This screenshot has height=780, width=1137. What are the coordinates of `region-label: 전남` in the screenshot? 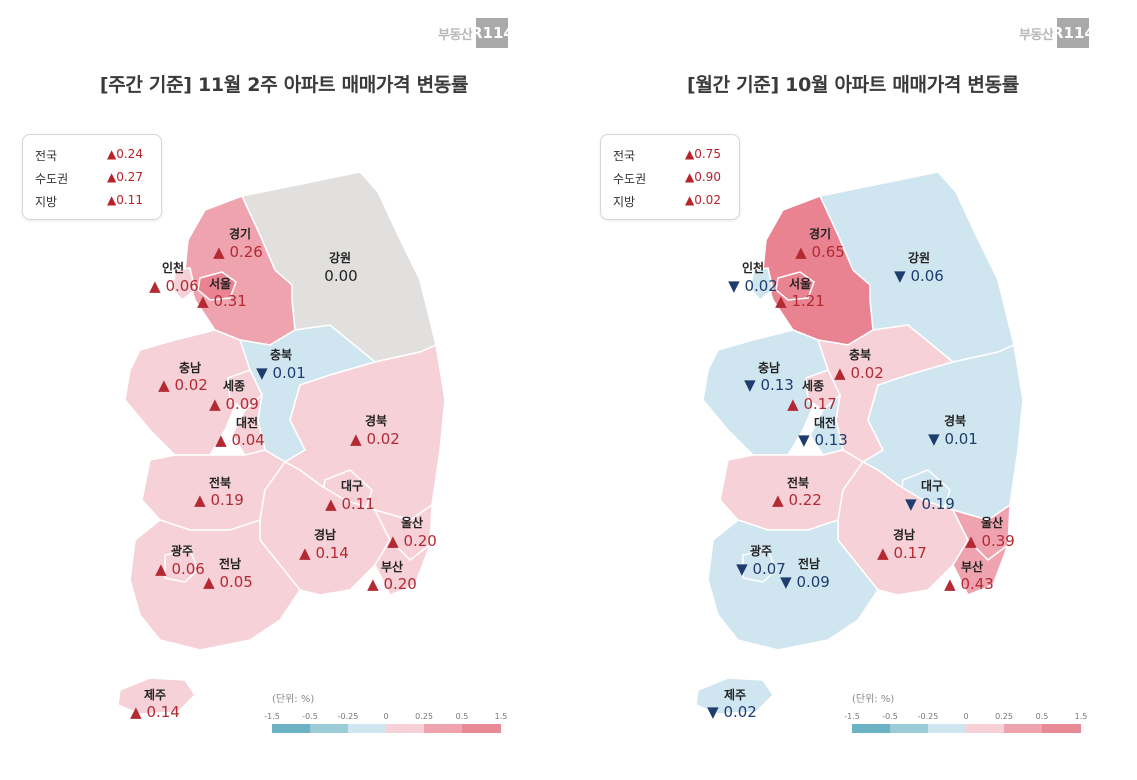 It's located at (230, 563).